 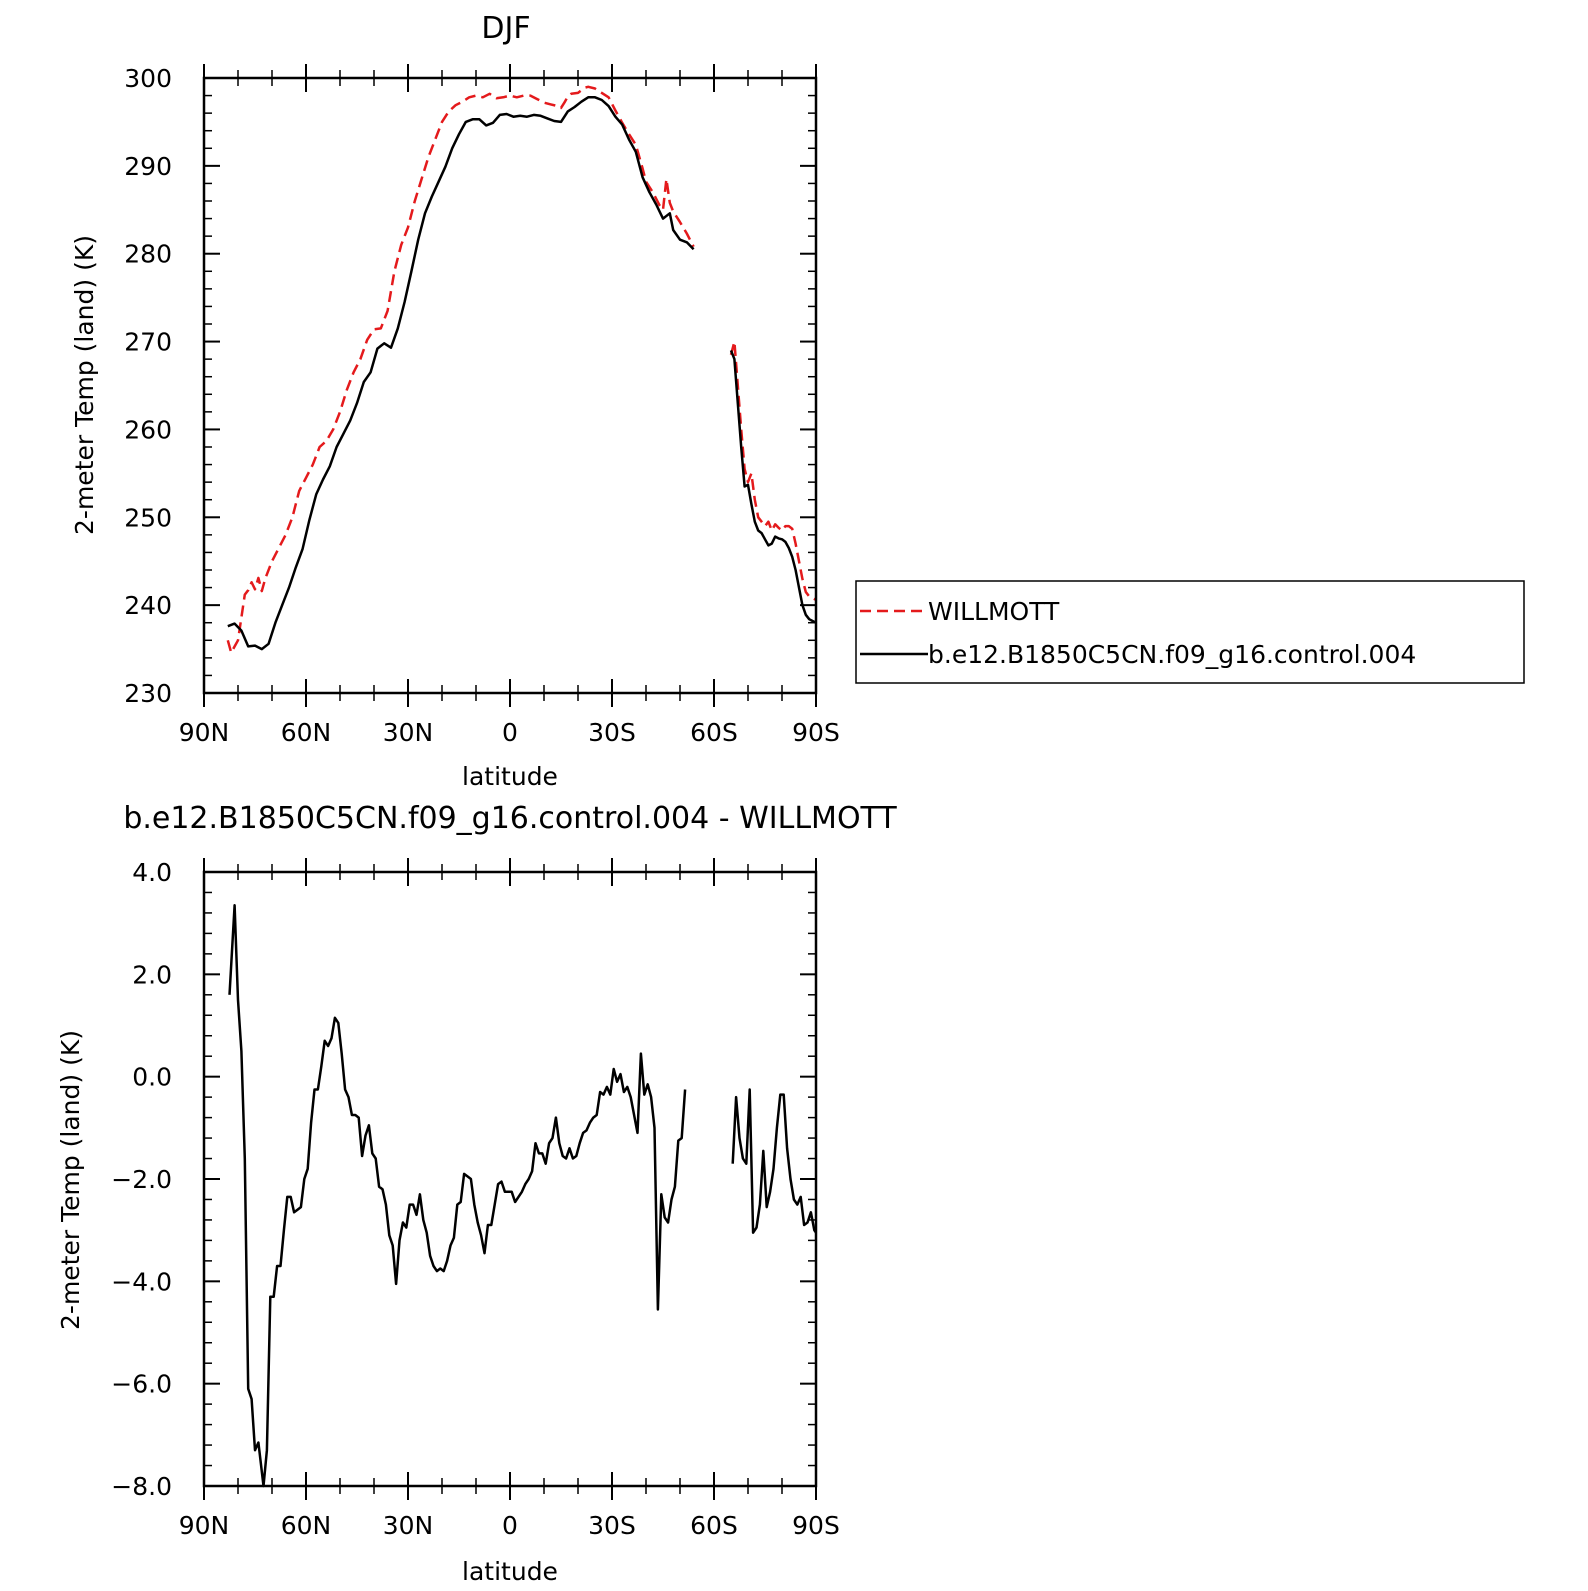 What do you see at coordinates (510, 776) in the screenshot?
I see `top-x-axis-label: latitude` at bounding box center [510, 776].